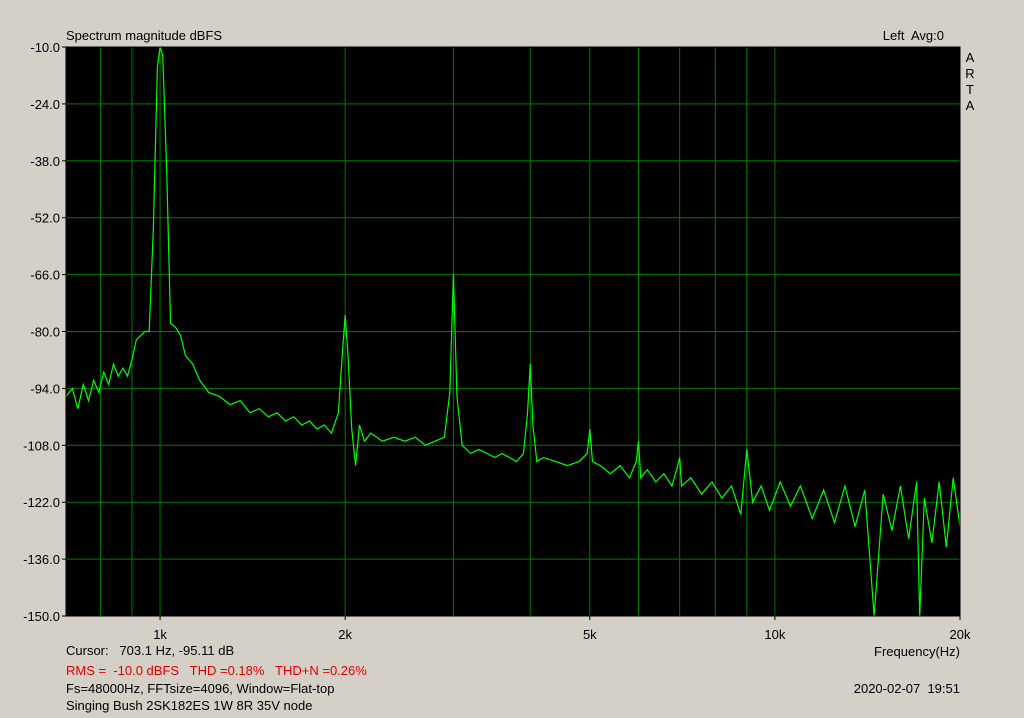  Describe the element at coordinates (345, 634) in the screenshot. I see `x-tick-label: 2k` at that location.